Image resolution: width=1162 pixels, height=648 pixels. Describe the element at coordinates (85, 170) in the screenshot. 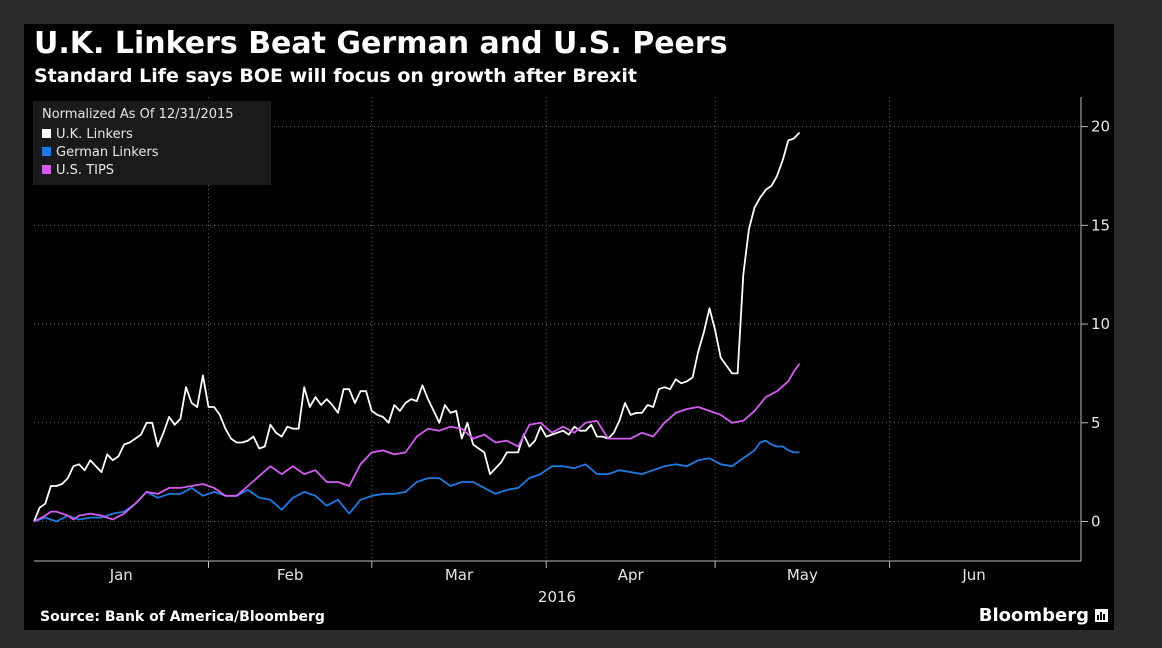

I see `legend-label: U.S. TIPS` at that location.